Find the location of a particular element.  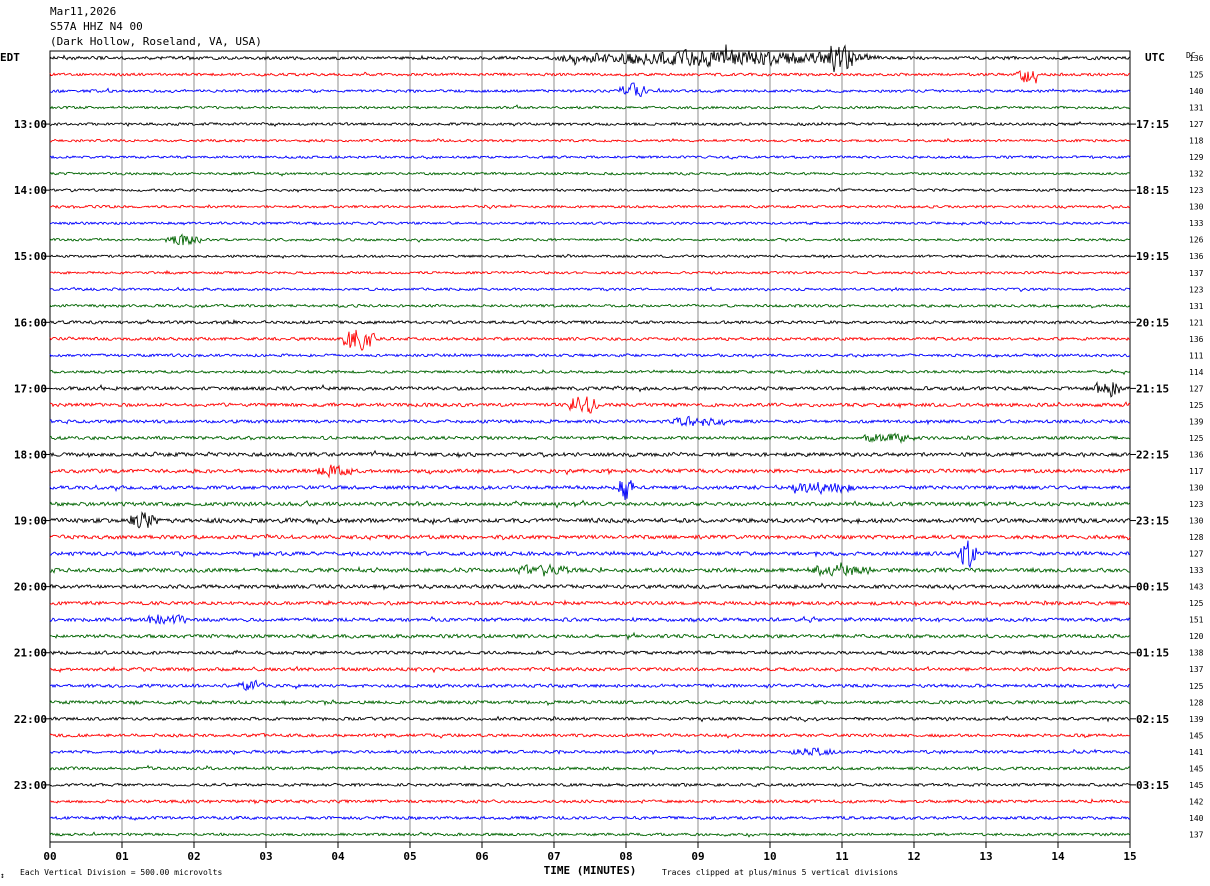

left-hour-label: 18:00 is located at coordinates (30, 454).